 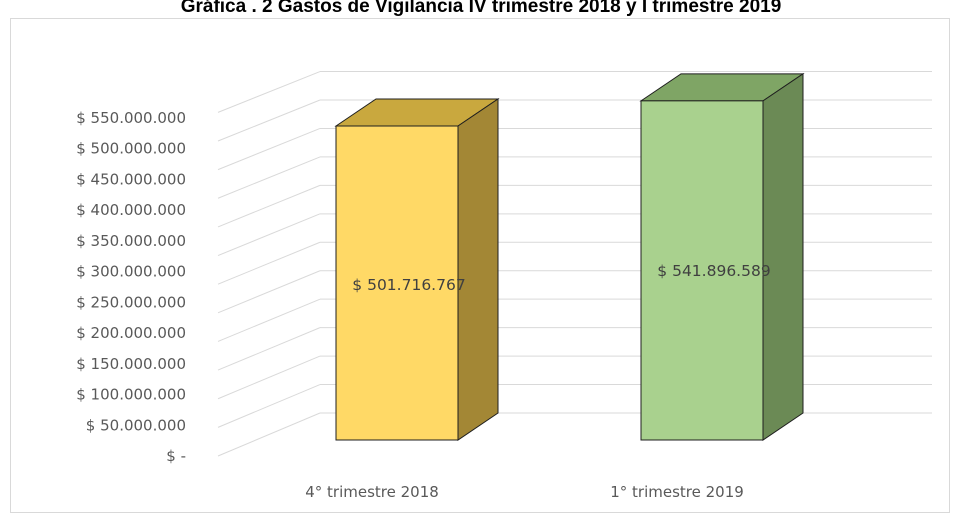 What do you see at coordinates (131, 210) in the screenshot?
I see `y-tick-label: $ 400.000.000` at bounding box center [131, 210].